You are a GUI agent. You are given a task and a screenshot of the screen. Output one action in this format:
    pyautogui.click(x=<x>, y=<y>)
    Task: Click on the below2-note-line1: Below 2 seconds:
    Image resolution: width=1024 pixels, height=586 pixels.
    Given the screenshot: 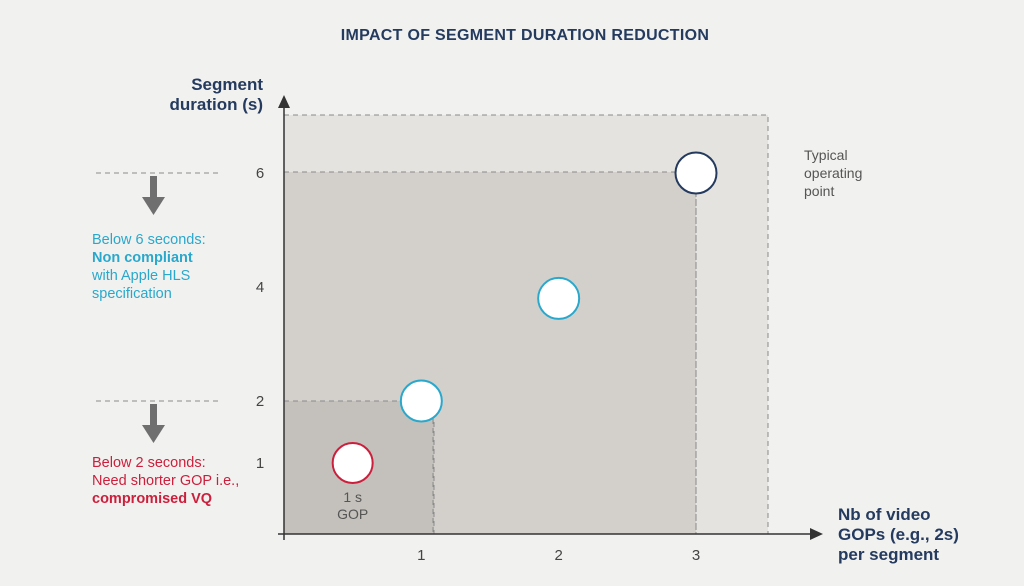 What is the action you would take?
    pyautogui.click(x=149, y=463)
    